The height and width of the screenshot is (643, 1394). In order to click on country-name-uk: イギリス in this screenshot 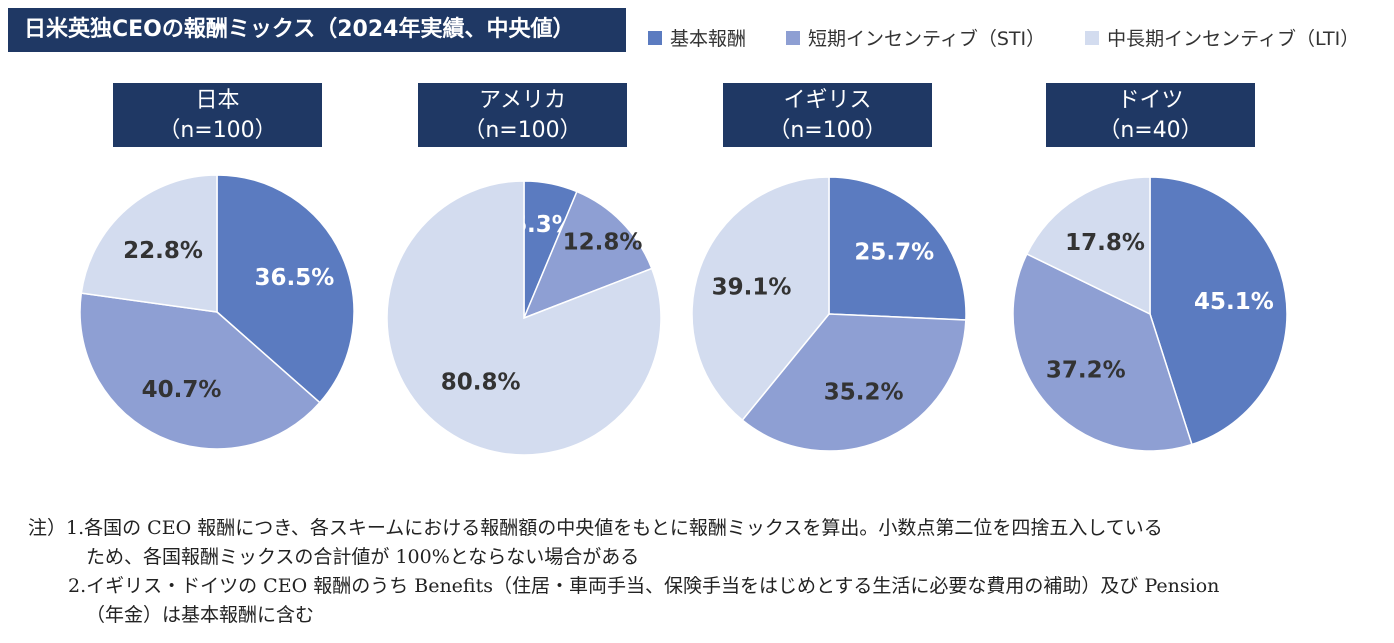, I will do `click(827, 100)`.